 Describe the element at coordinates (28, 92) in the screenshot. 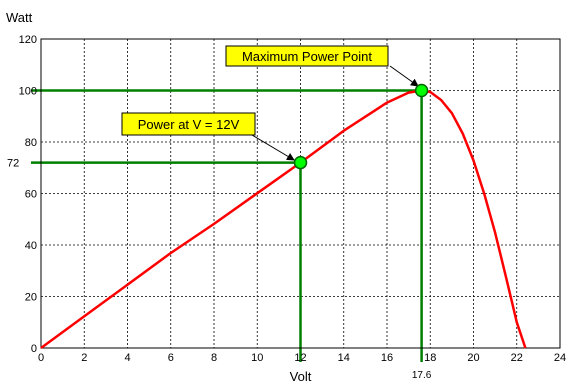

I see `y-tick-label: 100` at that location.